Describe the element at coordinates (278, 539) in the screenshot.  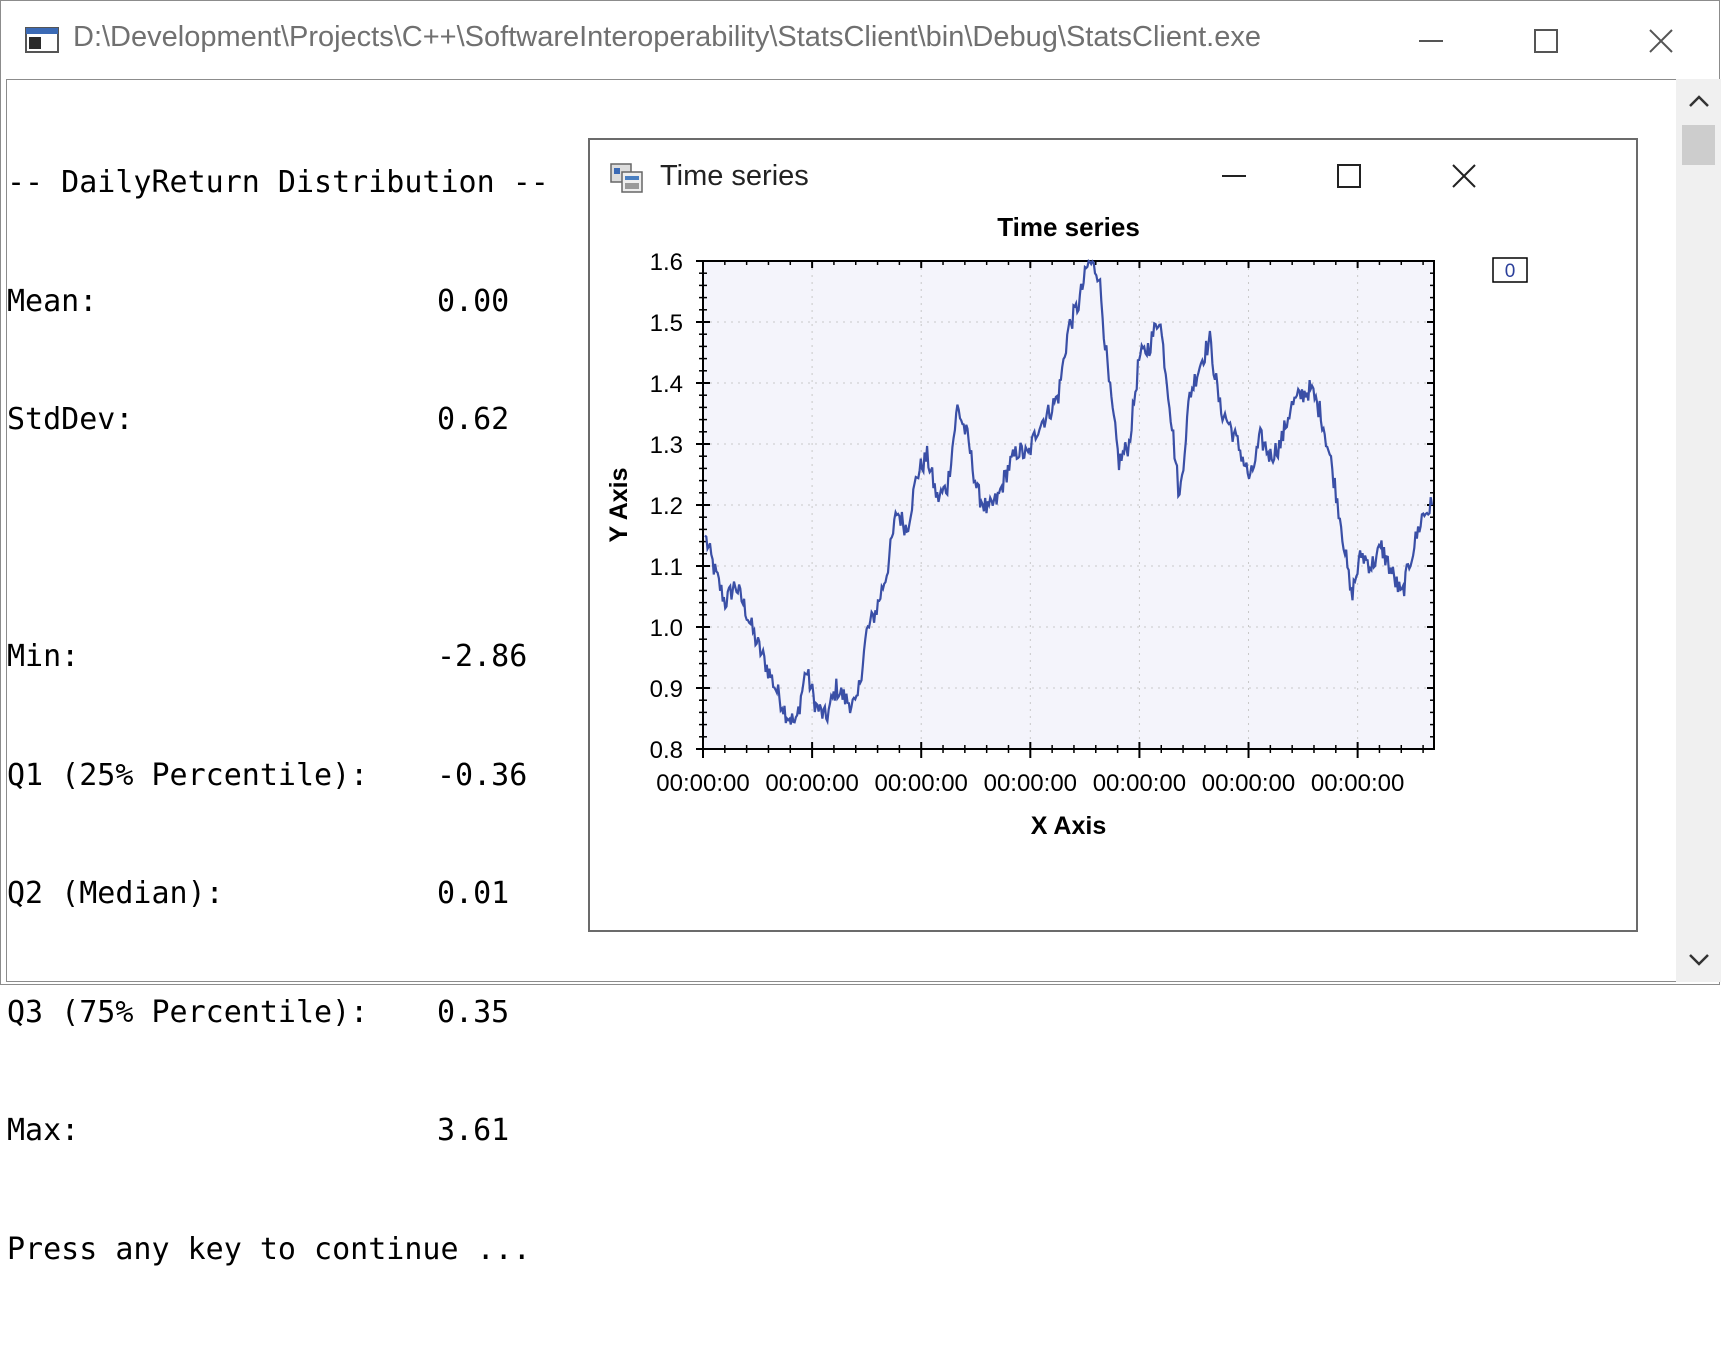
I see `blank-line` at that location.